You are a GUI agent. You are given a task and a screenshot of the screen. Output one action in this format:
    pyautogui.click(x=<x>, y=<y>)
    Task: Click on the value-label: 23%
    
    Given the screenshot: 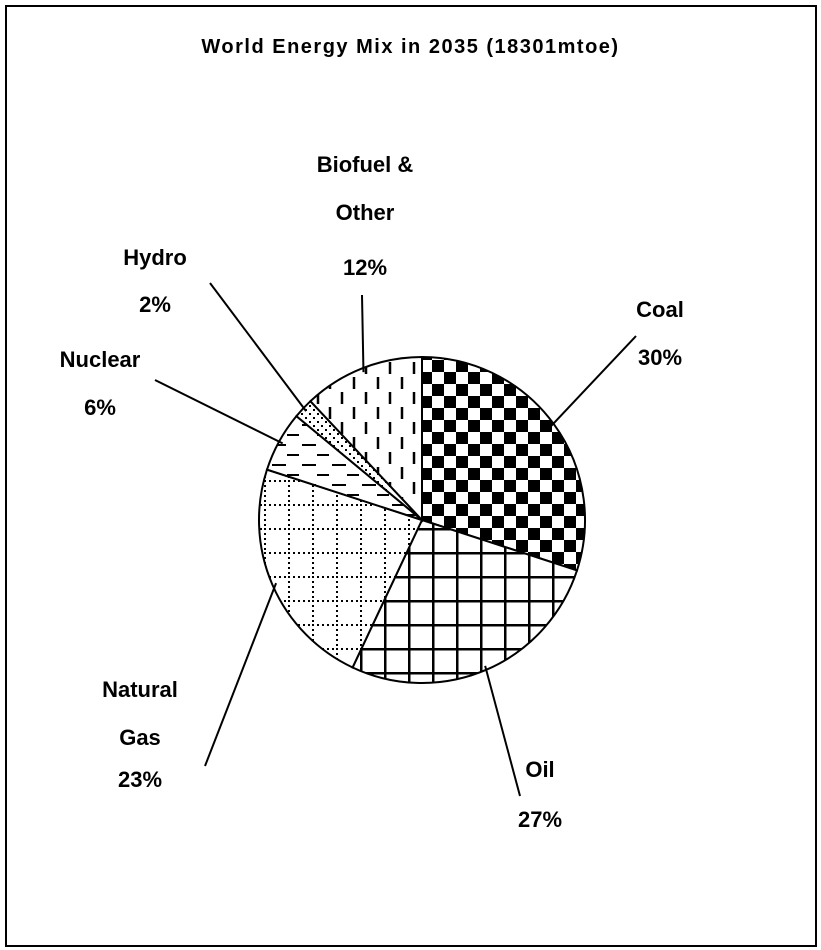 What is the action you would take?
    pyautogui.click(x=140, y=779)
    